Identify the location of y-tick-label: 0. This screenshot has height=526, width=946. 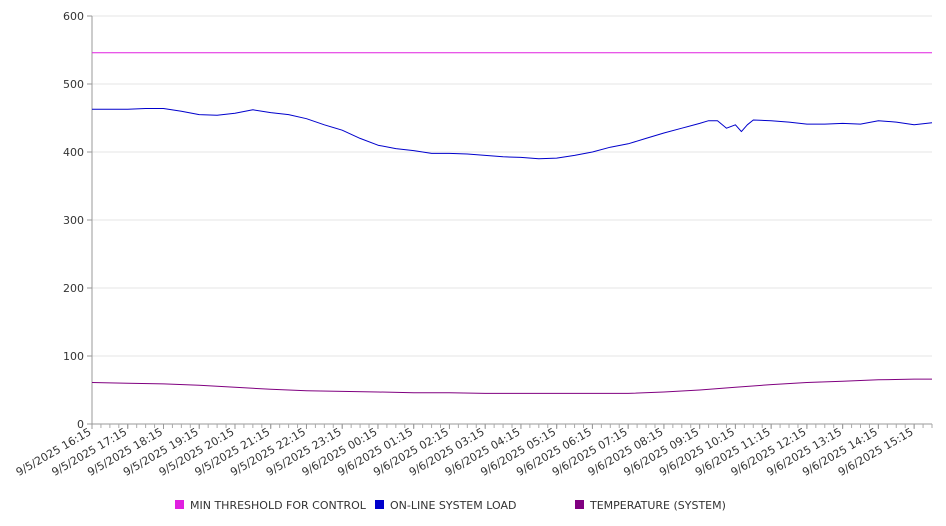
(80, 424).